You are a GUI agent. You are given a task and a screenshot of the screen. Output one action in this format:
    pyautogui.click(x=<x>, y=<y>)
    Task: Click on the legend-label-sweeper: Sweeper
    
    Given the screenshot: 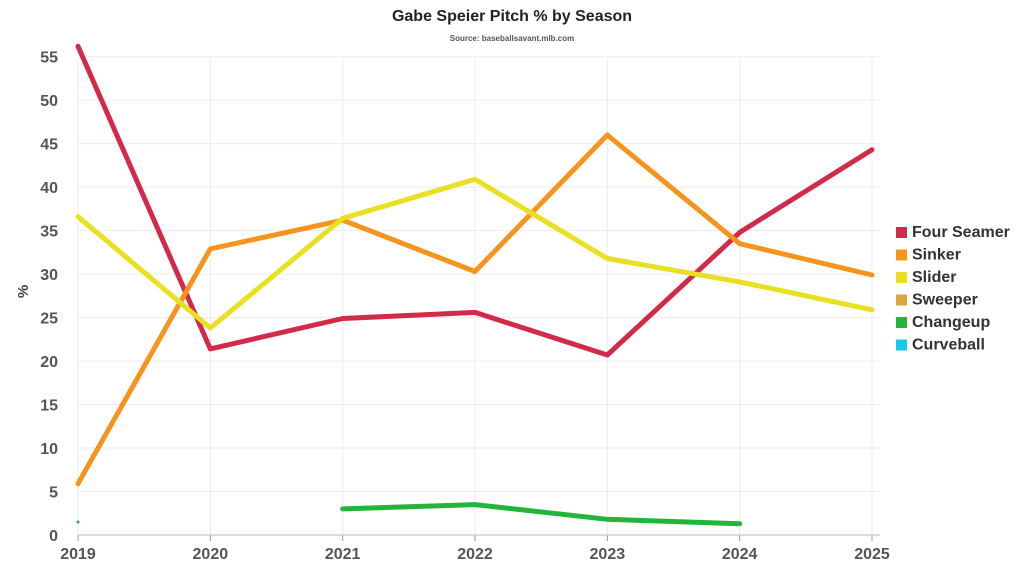 What is the action you would take?
    pyautogui.click(x=945, y=300)
    